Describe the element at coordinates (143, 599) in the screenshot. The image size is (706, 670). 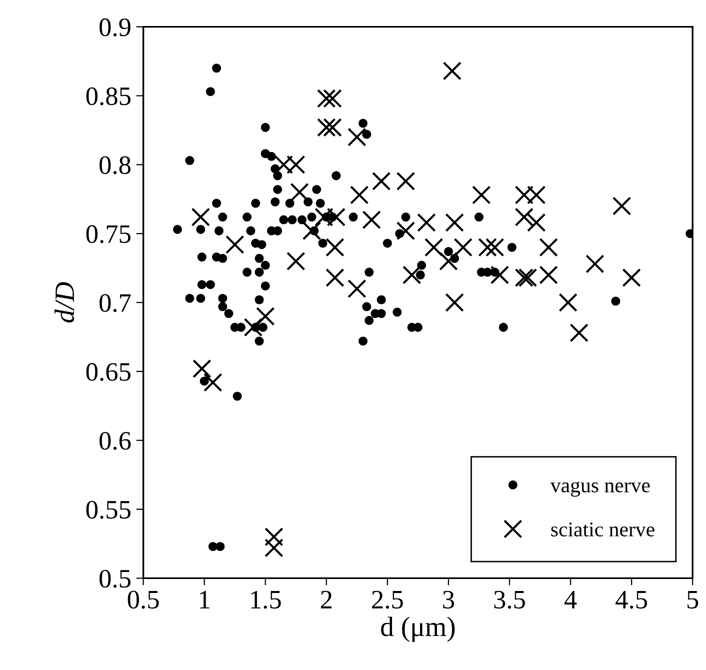
I see `x-tick-label: 0.5` at that location.